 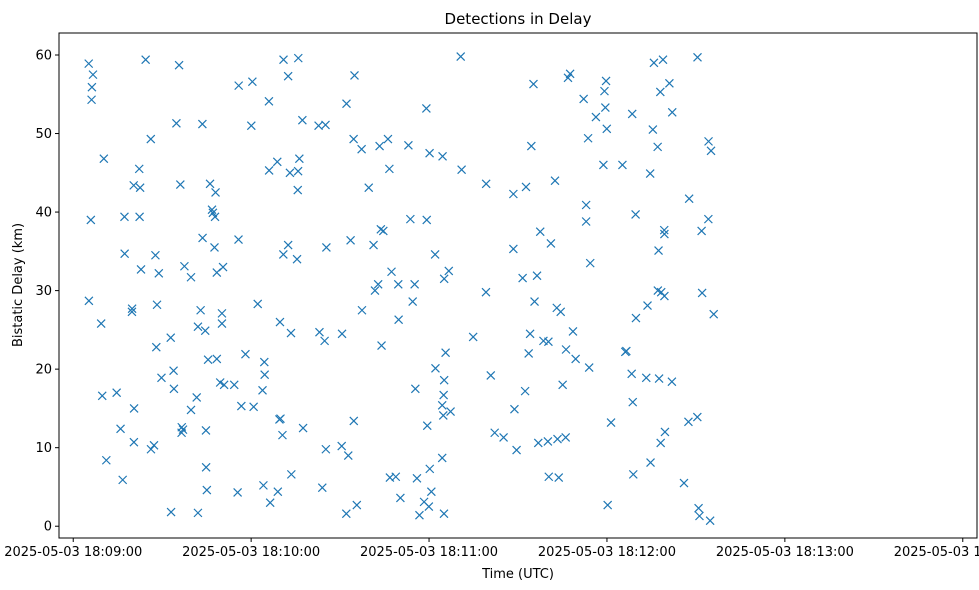 I want to click on x-tick-label: 2025-05-03 18:09:00, so click(x=73, y=552).